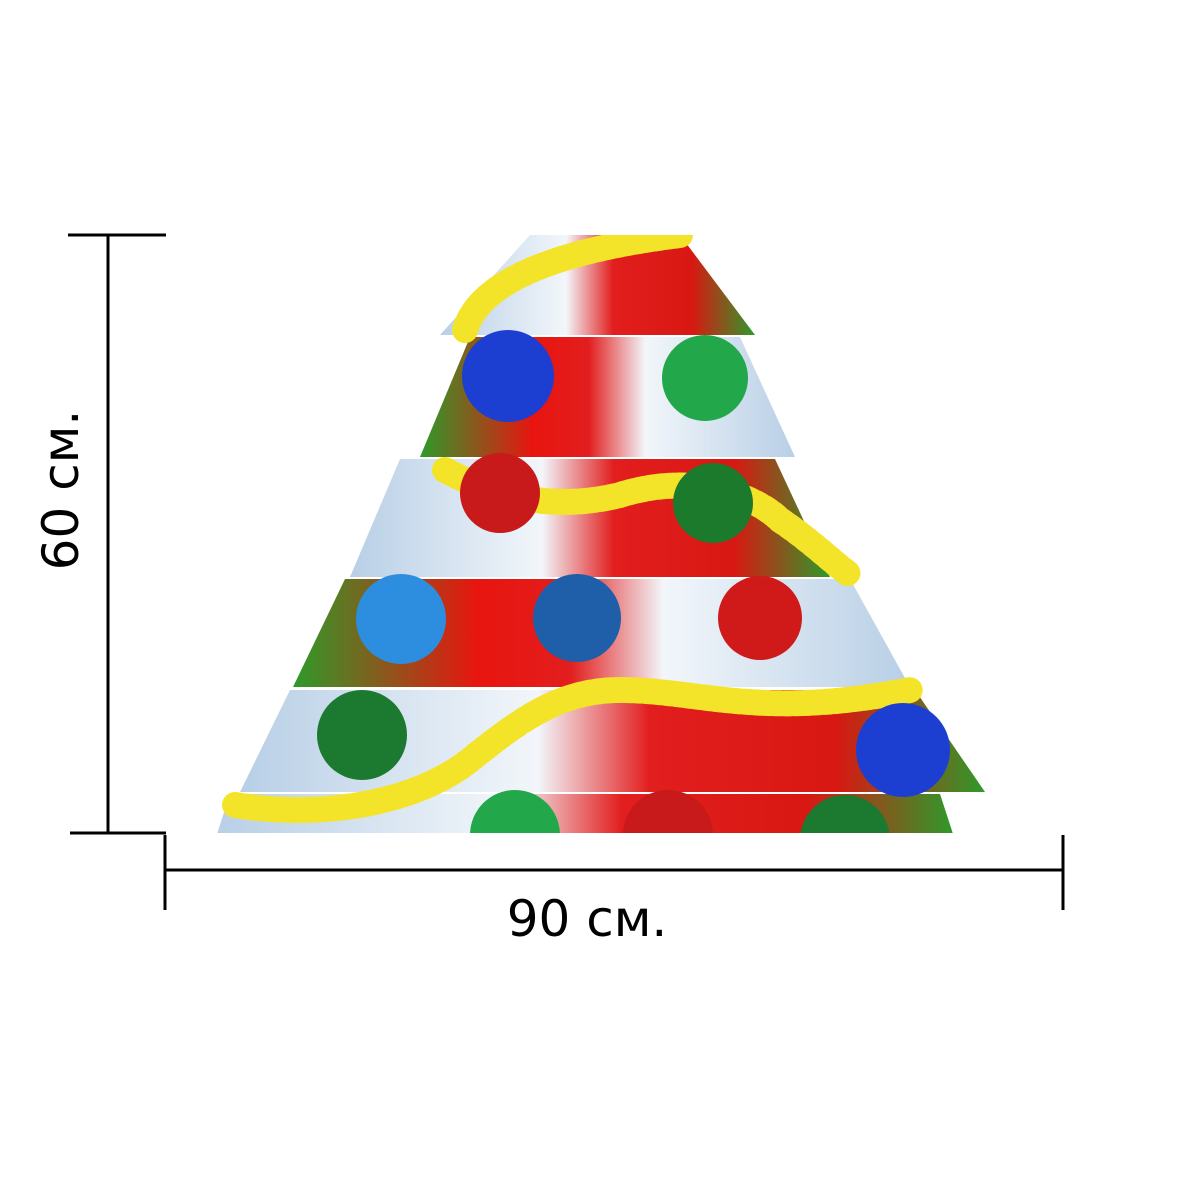 The height and width of the screenshot is (1200, 1200). What do you see at coordinates (587, 919) in the screenshot?
I see `width-label: 90 см.` at bounding box center [587, 919].